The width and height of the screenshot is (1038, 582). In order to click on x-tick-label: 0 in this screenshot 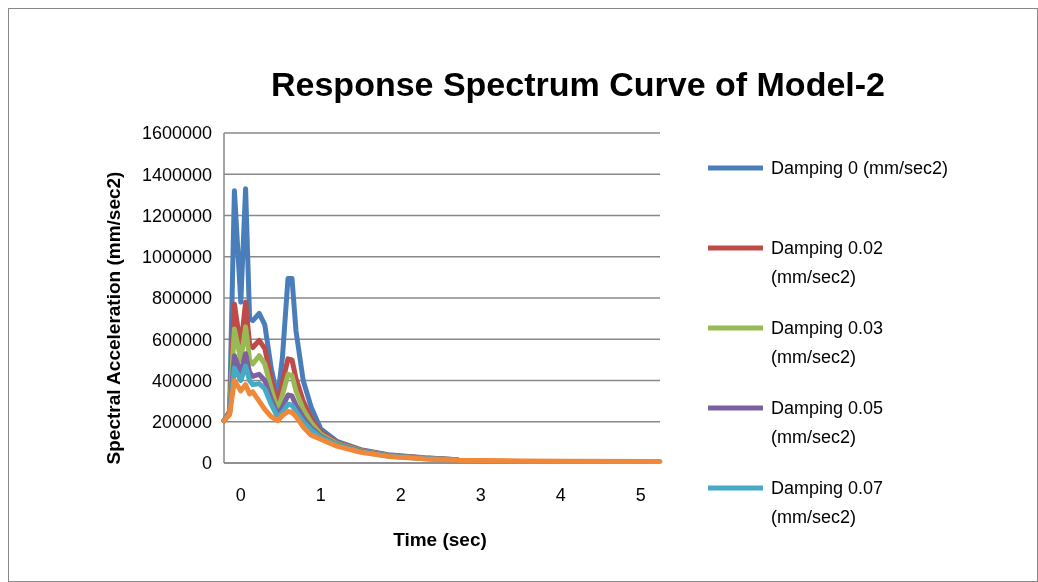, I will do `click(240, 495)`.